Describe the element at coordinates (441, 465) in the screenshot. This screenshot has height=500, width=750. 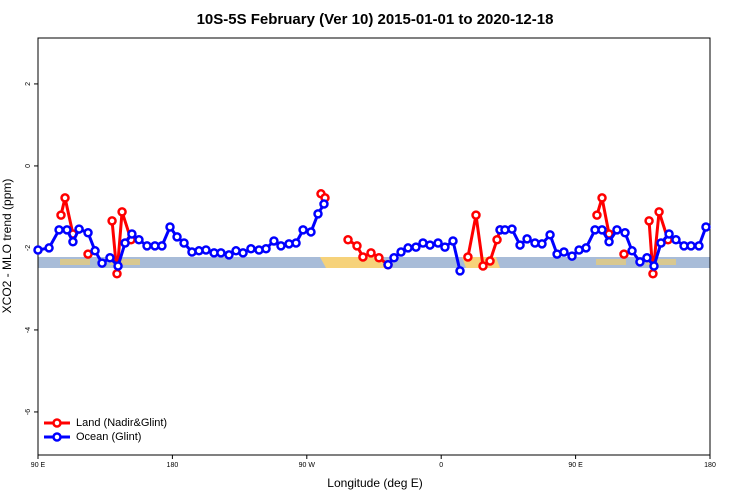
I see `x-tick-label: 0` at that location.